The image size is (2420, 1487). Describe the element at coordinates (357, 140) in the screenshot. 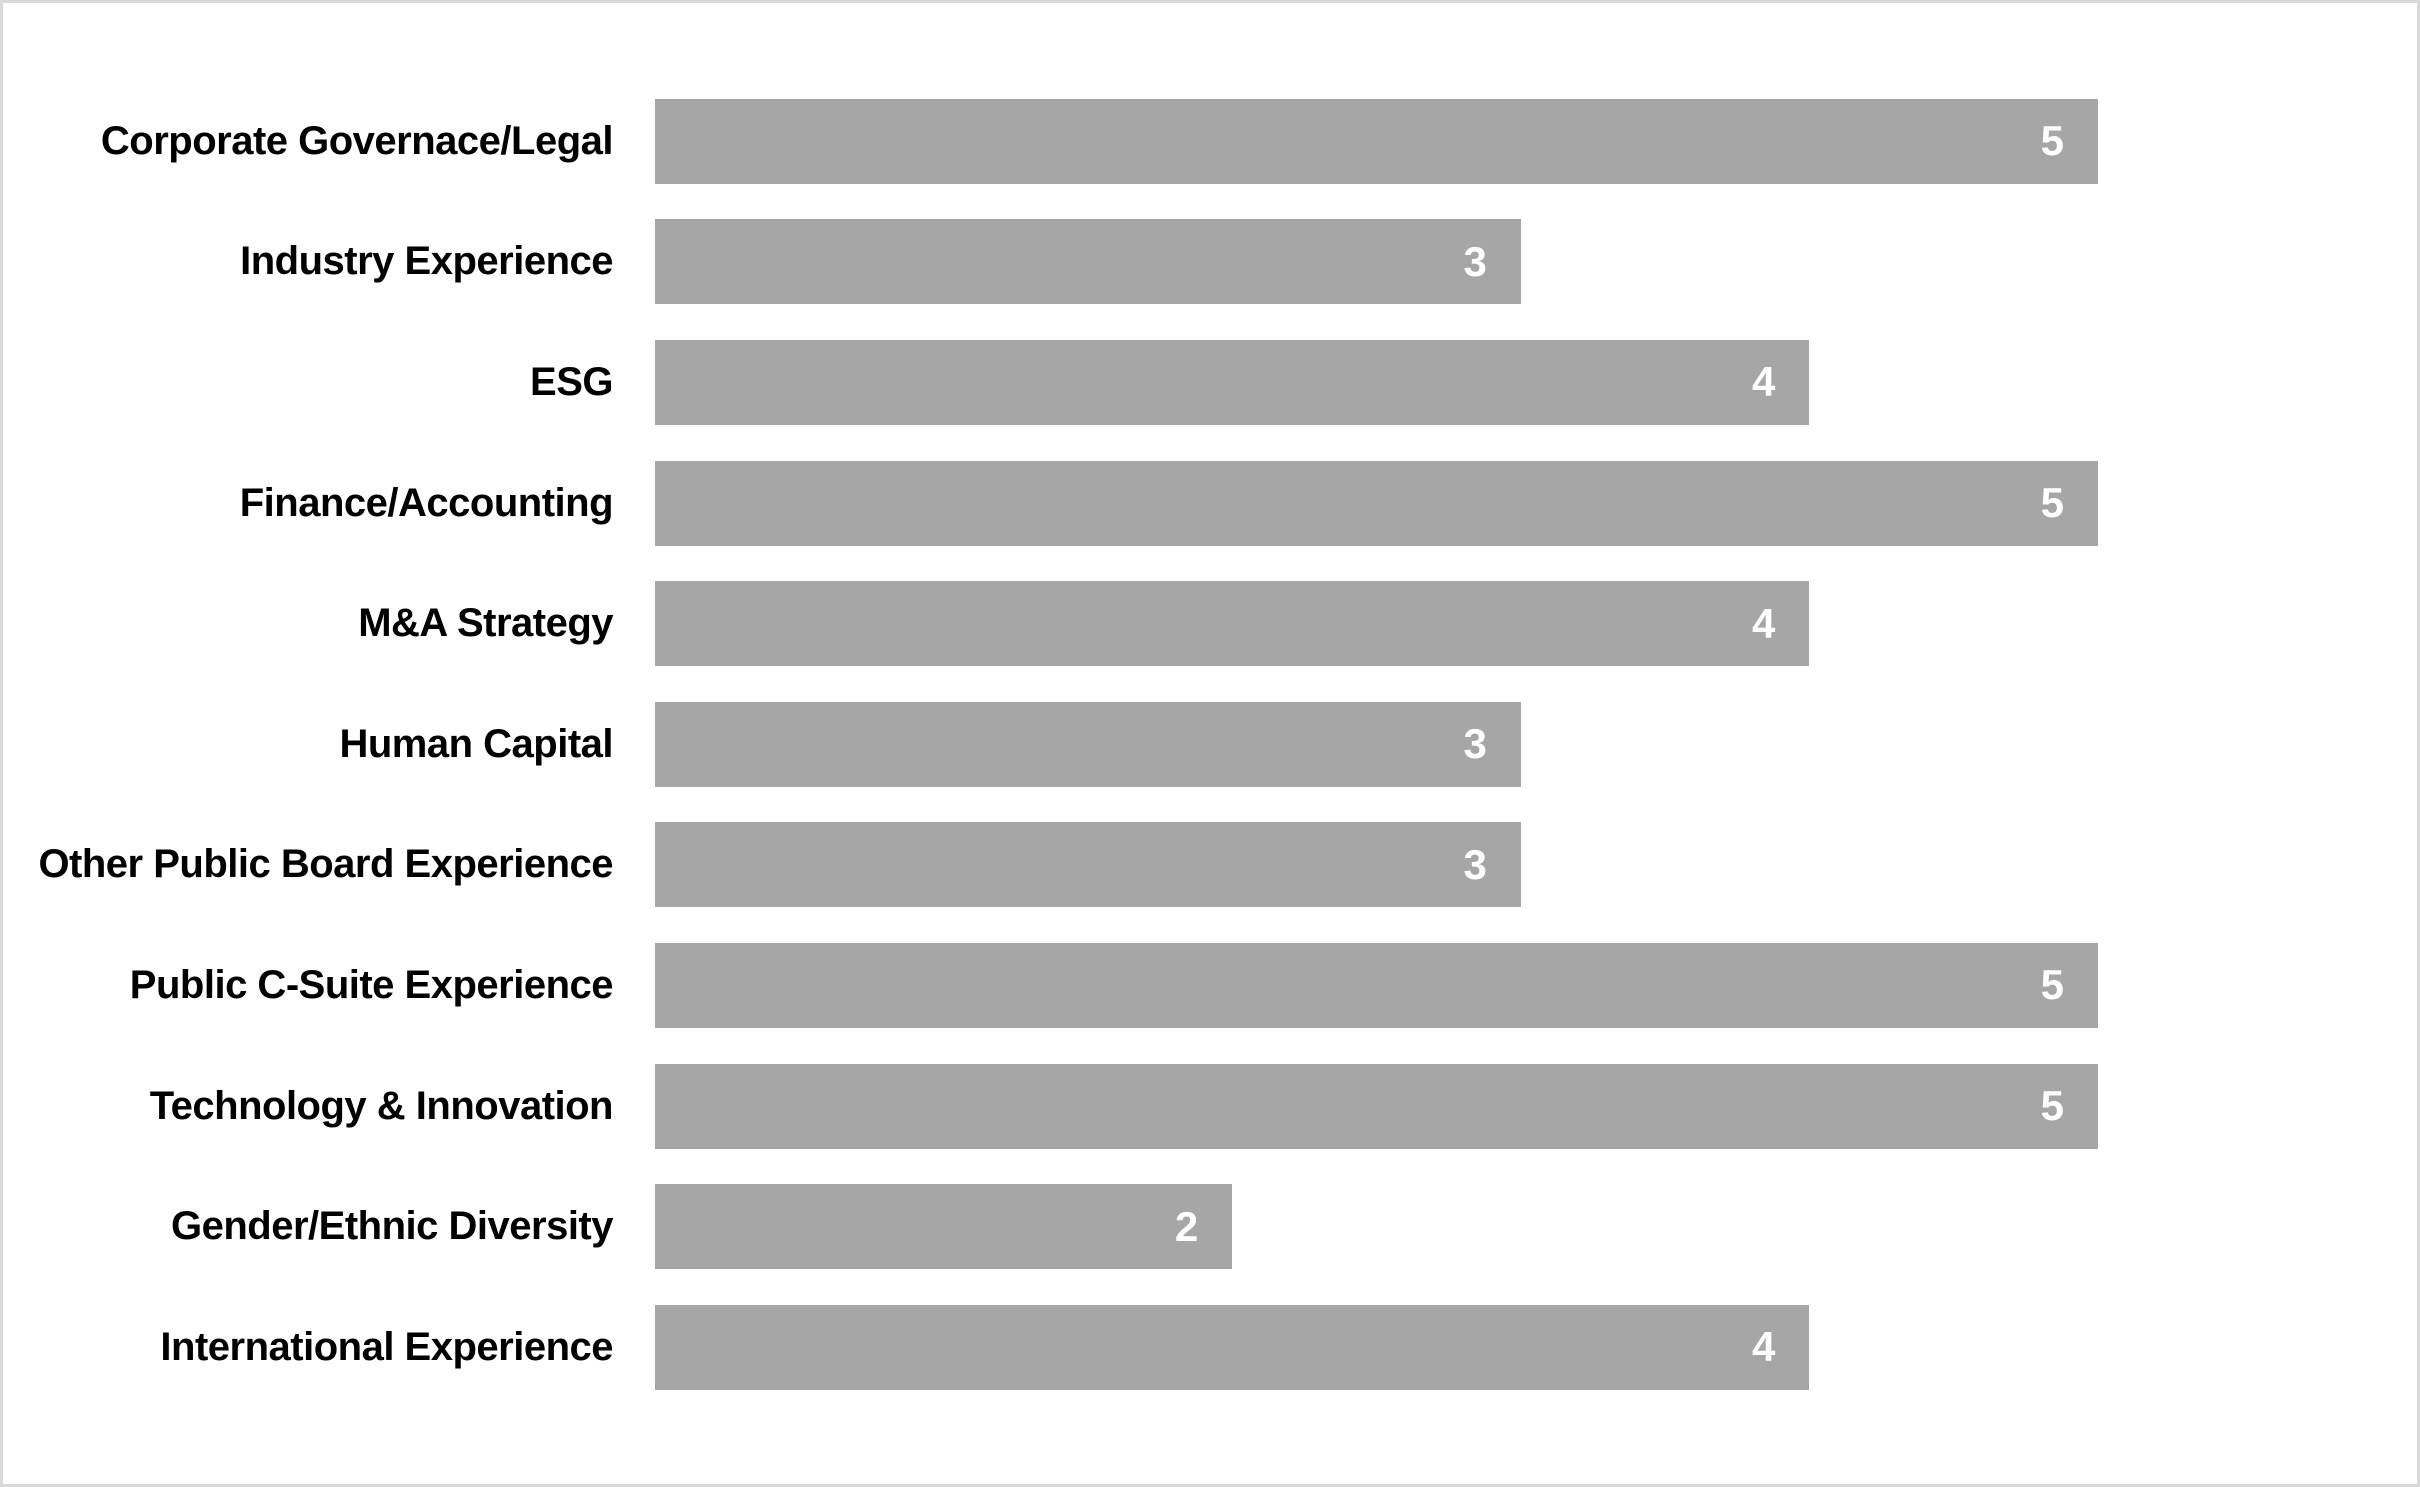

I see `category-label: Corporate Governace/Legal` at that location.